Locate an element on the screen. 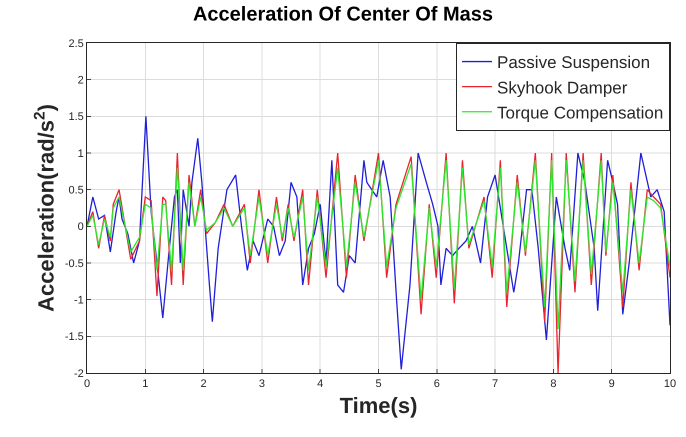 The image size is (686, 437). y-tick-label: 1.5 is located at coordinates (76, 117).